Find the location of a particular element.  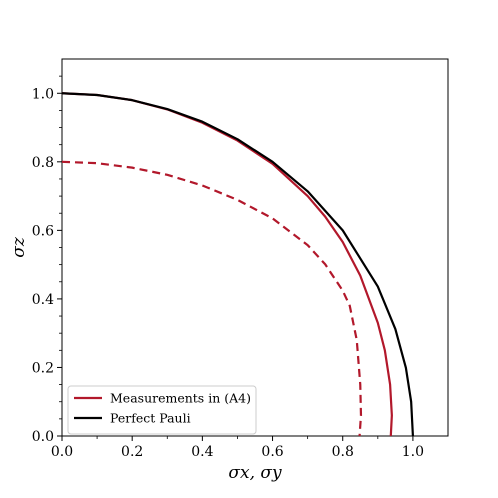

y-tick-label: 0.0 is located at coordinates (43, 437).